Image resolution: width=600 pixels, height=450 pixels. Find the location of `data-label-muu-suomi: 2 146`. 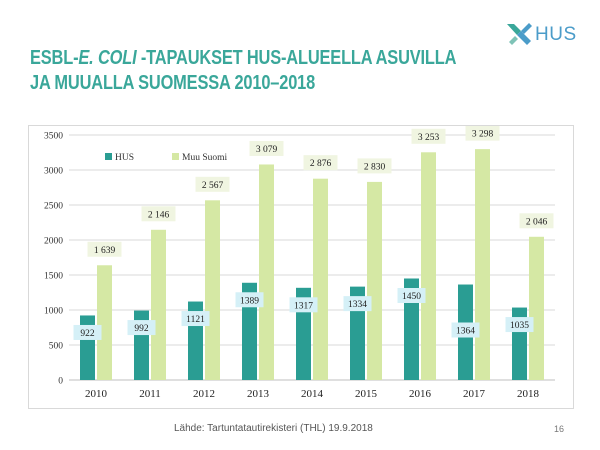

data-label-muu-suomi: 2 146 is located at coordinates (159, 215).